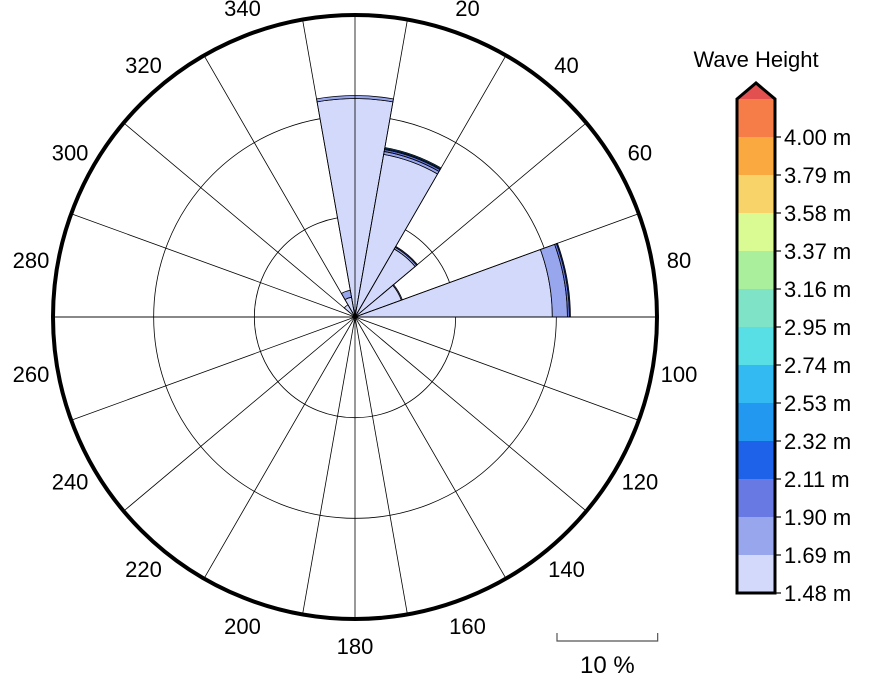 Image resolution: width=894 pixels, height=686 pixels. Describe the element at coordinates (242, 10) in the screenshot. I see `angle-label: 340` at that location.